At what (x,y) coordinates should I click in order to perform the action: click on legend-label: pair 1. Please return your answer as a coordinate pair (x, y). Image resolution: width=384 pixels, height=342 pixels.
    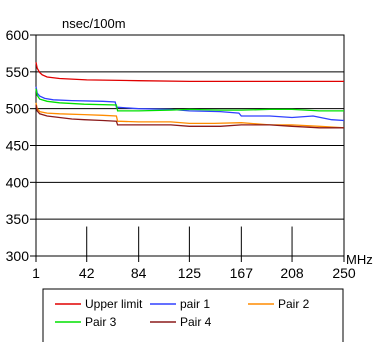
    Looking at the image, I should click on (195, 304).